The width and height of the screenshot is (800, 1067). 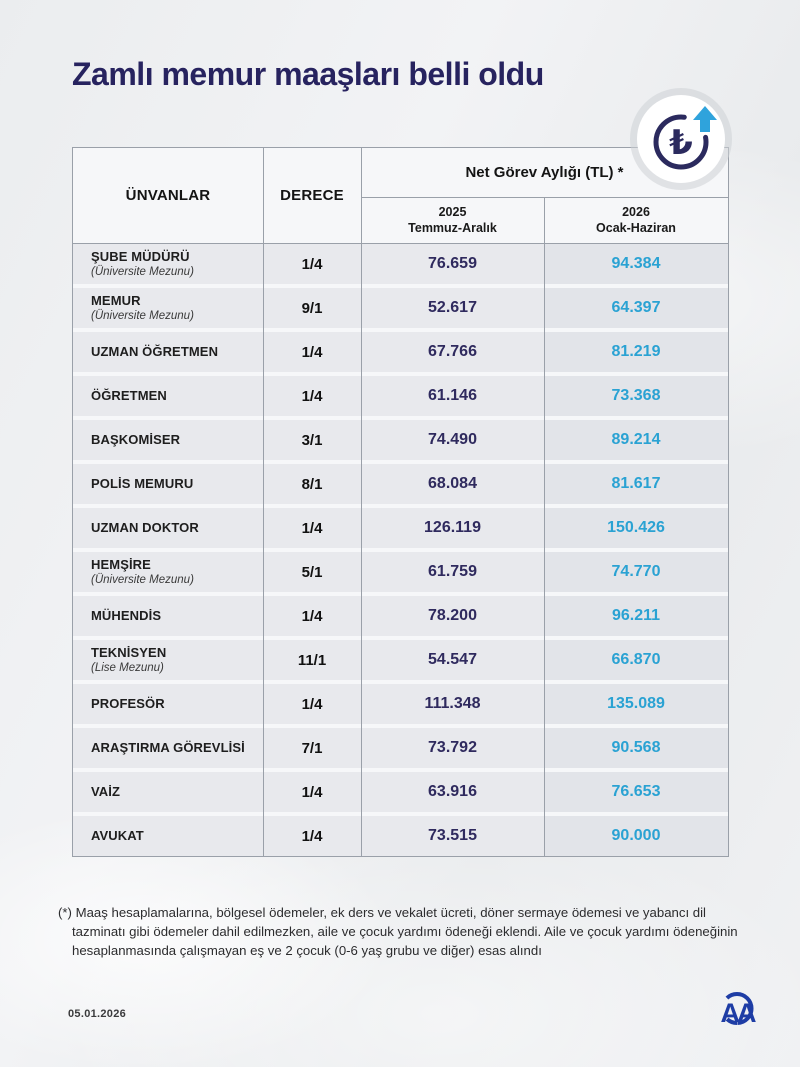 What do you see at coordinates (168, 704) in the screenshot?
I see `cell-unvan: PROFESÖR` at bounding box center [168, 704].